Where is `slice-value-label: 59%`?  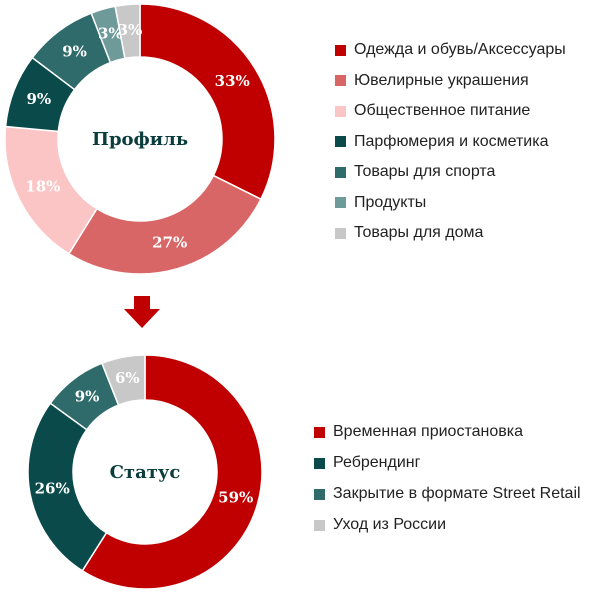 slice-value-label: 59% is located at coordinates (235, 497).